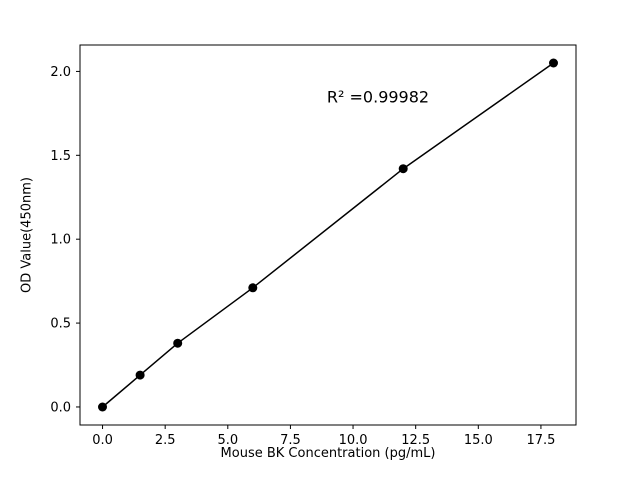  Describe the element at coordinates (60, 156) in the screenshot. I see `y-tick-label: 1.5` at that location.